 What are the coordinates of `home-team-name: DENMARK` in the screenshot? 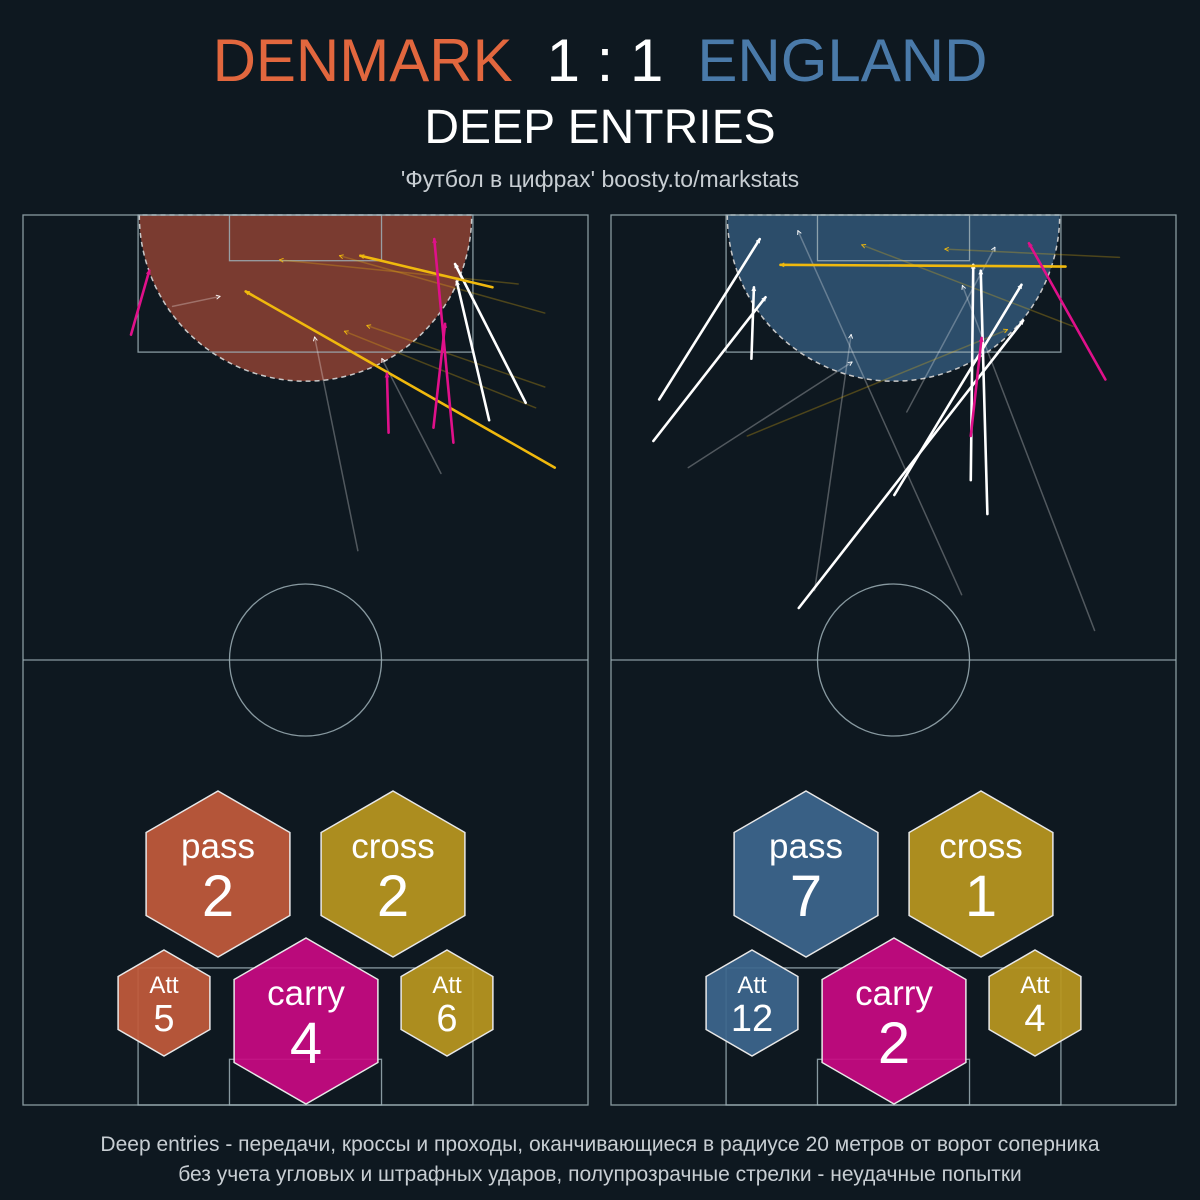 It's located at (362, 60).